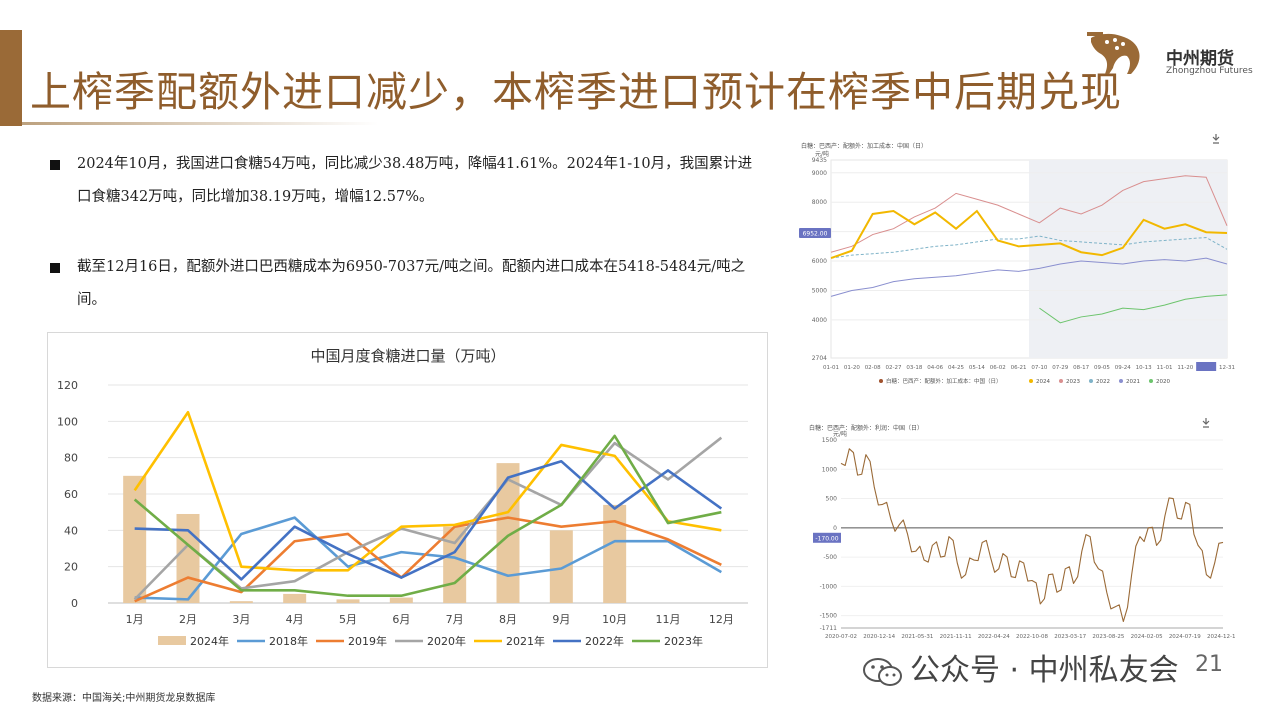 The width and height of the screenshot is (1280, 720). I want to click on y-tick-label: 40, so click(71, 530).